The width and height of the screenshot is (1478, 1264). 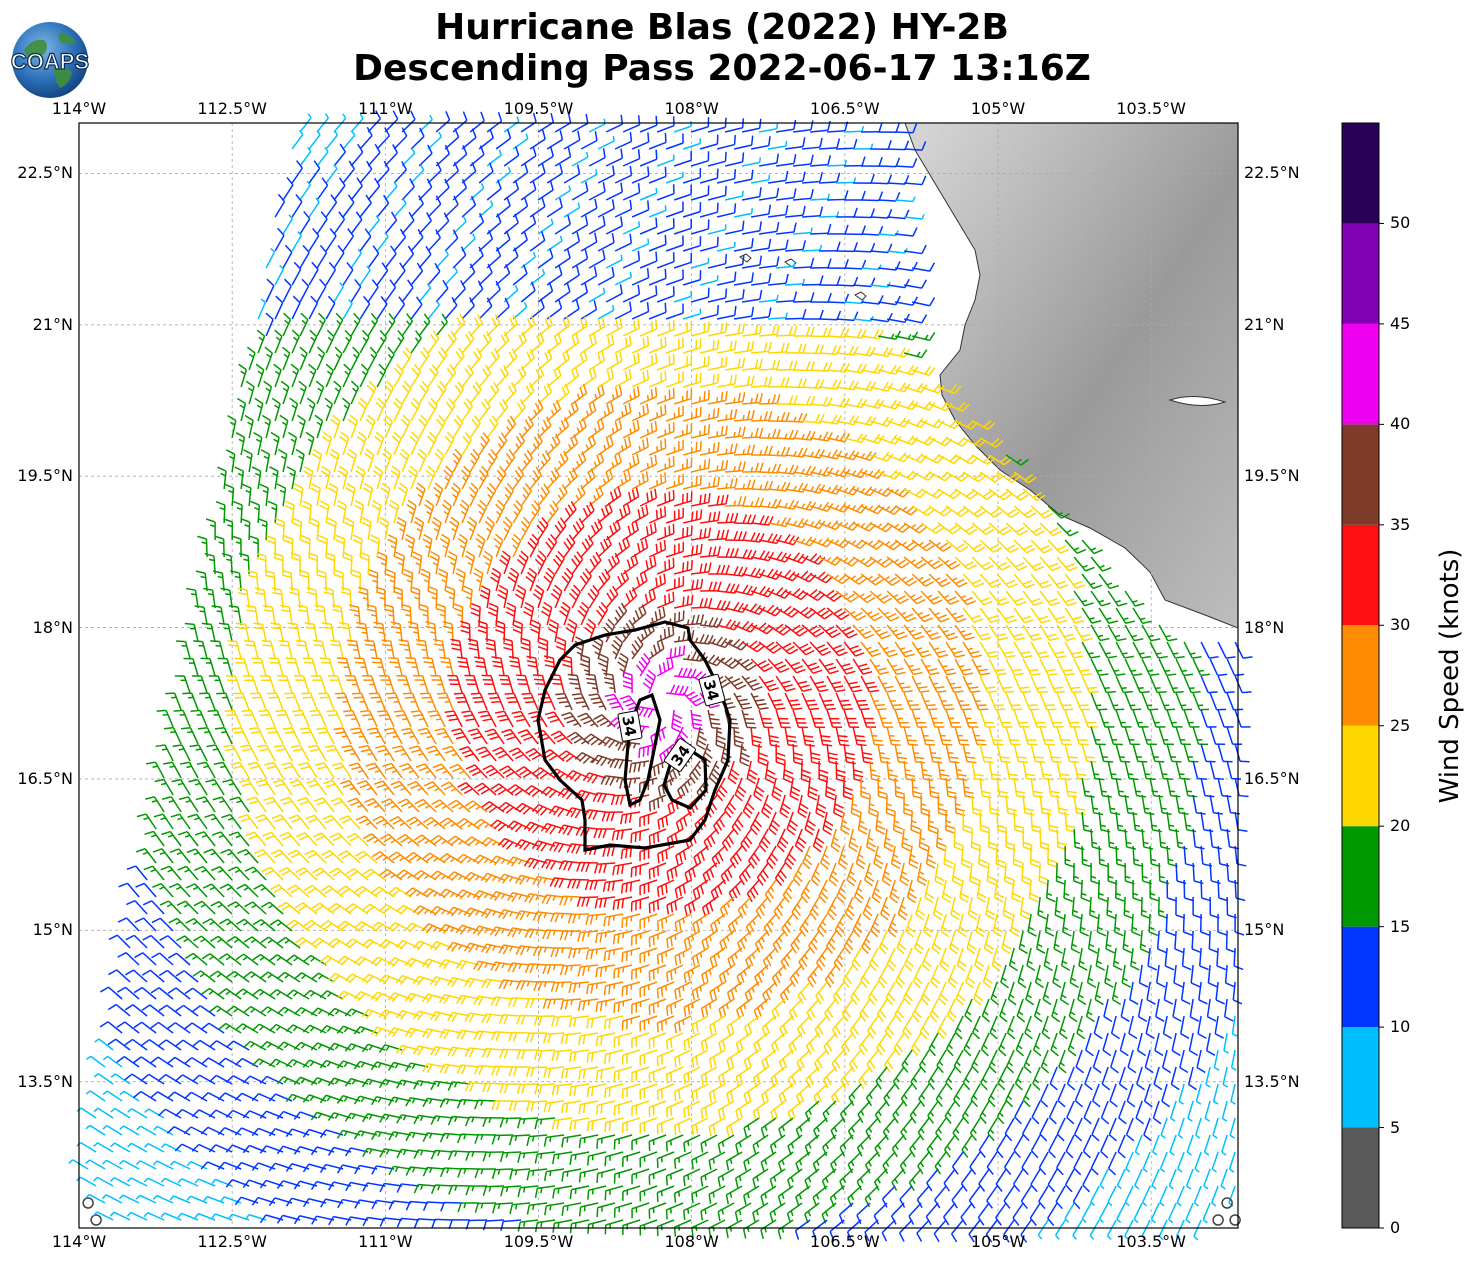 I want to click on contour-label-text: 34, so click(x=628, y=726).